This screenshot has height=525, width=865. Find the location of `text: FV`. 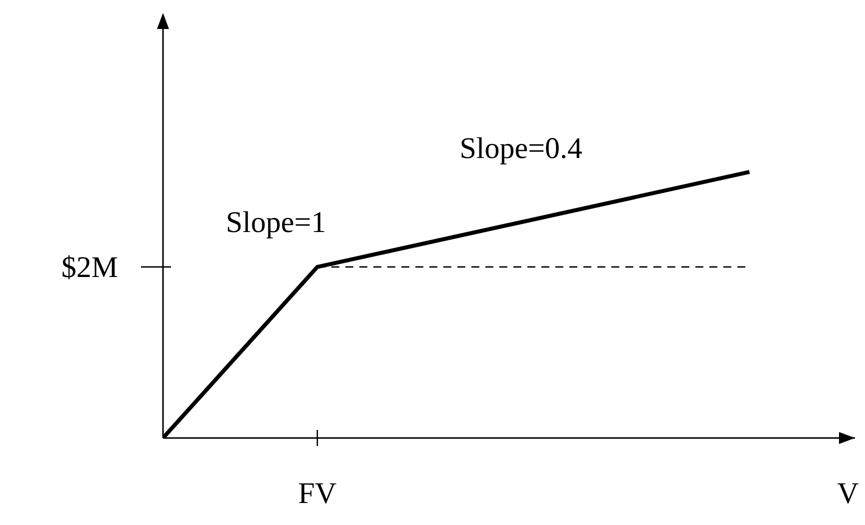

text: FV is located at coordinates (317, 493).